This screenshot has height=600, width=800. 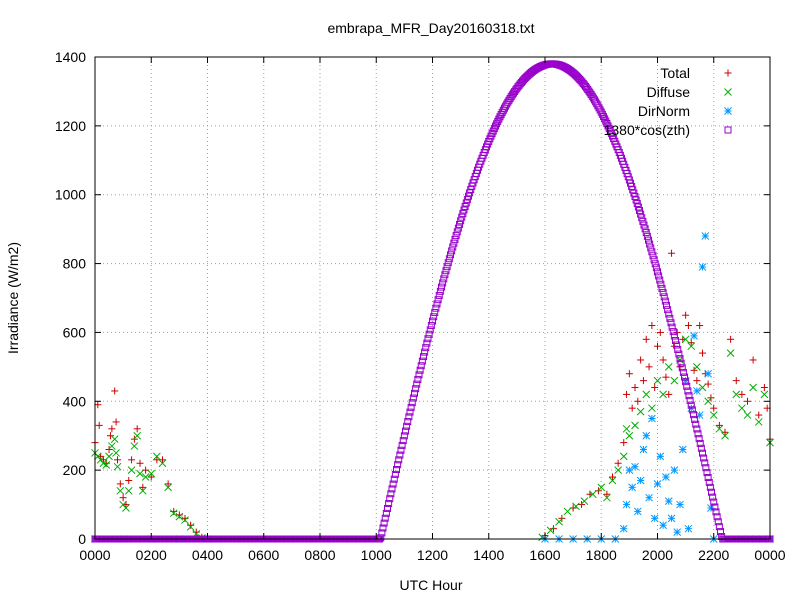 I want to click on y-tick-label: 400, so click(x=75, y=401).